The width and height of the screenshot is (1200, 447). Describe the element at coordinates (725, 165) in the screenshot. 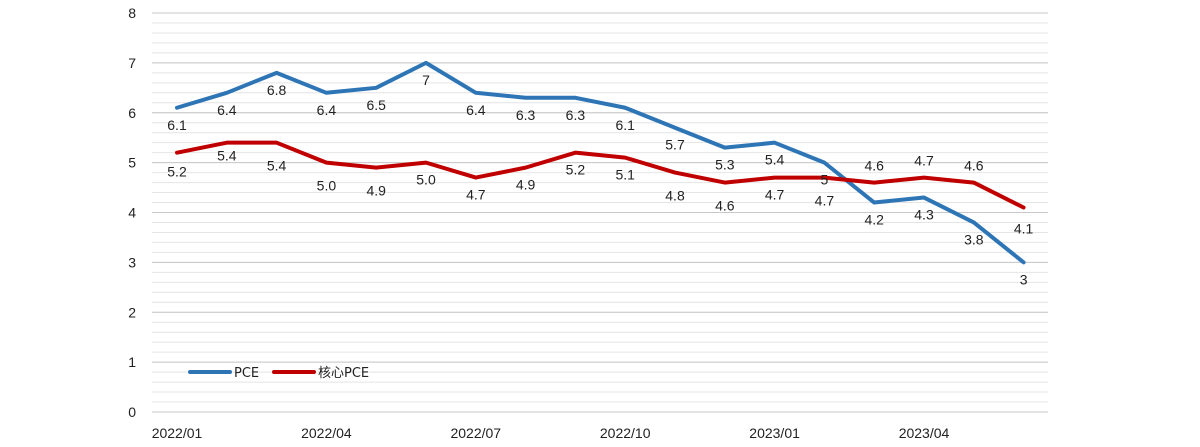

I see `data-label: 5.3` at that location.